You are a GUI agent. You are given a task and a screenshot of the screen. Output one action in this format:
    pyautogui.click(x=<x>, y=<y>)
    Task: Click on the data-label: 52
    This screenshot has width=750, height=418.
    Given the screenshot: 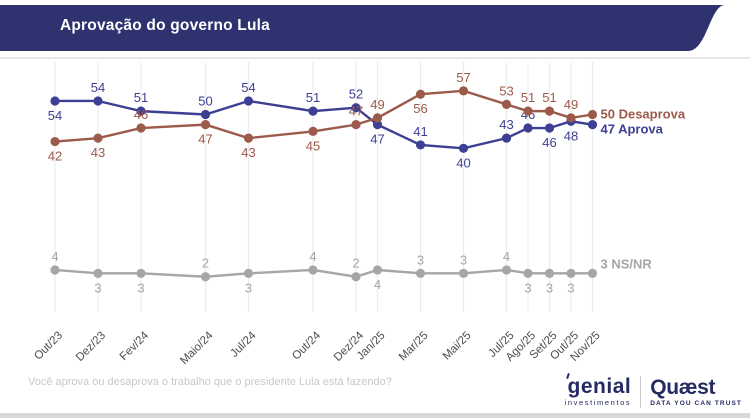 What is the action you would take?
    pyautogui.click(x=356, y=94)
    